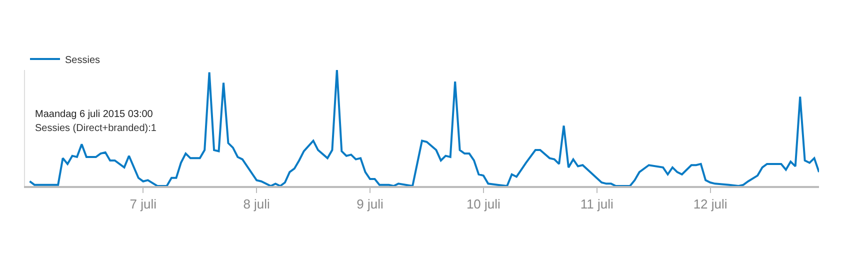 The height and width of the screenshot is (269, 864). What do you see at coordinates (370, 204) in the screenshot?
I see `x-tick-label: 9 juli` at bounding box center [370, 204].